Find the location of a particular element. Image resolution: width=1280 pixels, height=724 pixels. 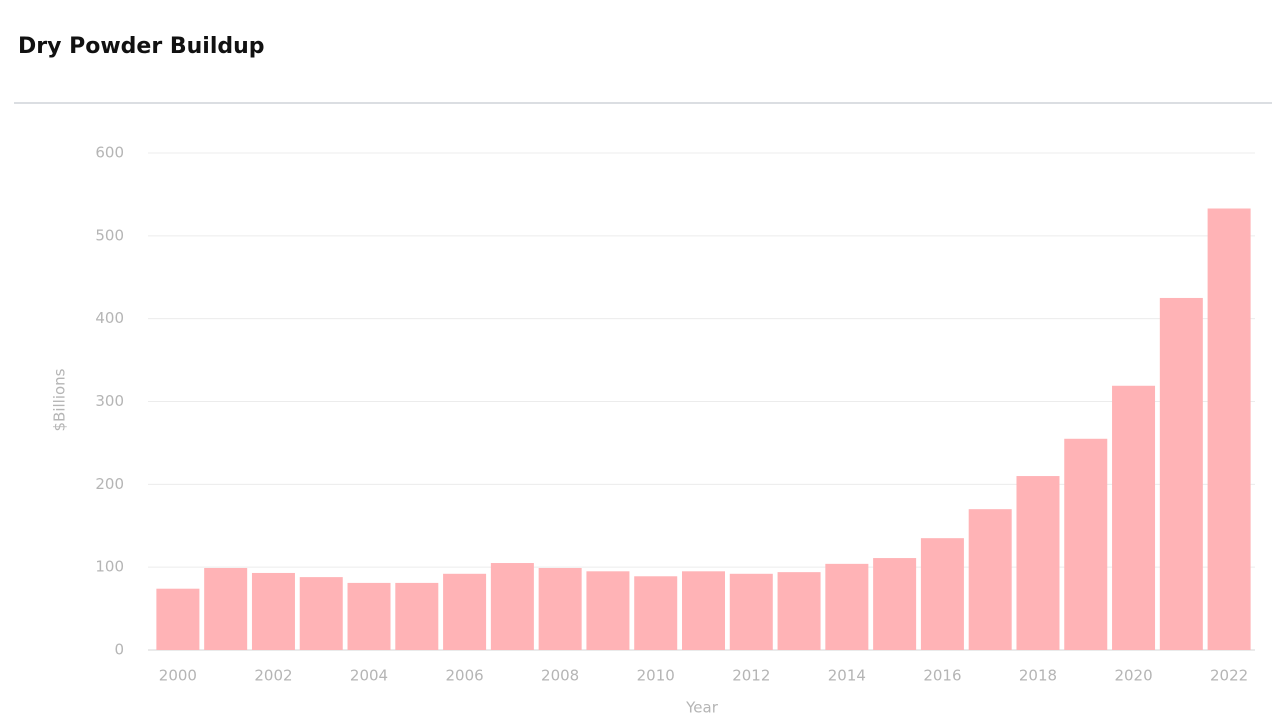

x-tick-label: 2018 is located at coordinates (1038, 676).